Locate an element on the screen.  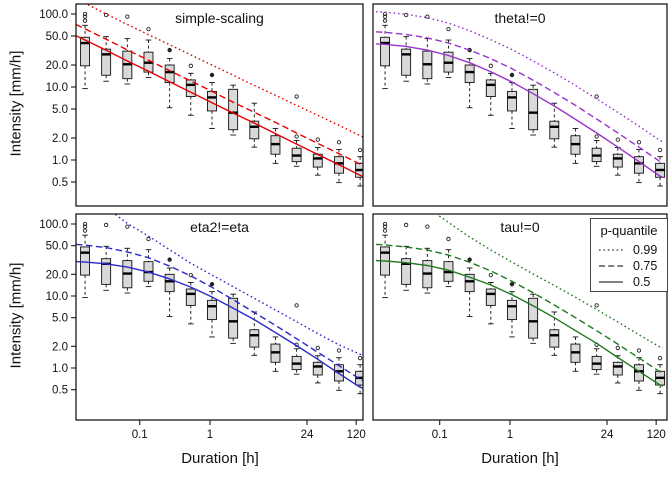
y-tick-label: 50.0 is located at coordinates (57, 247).